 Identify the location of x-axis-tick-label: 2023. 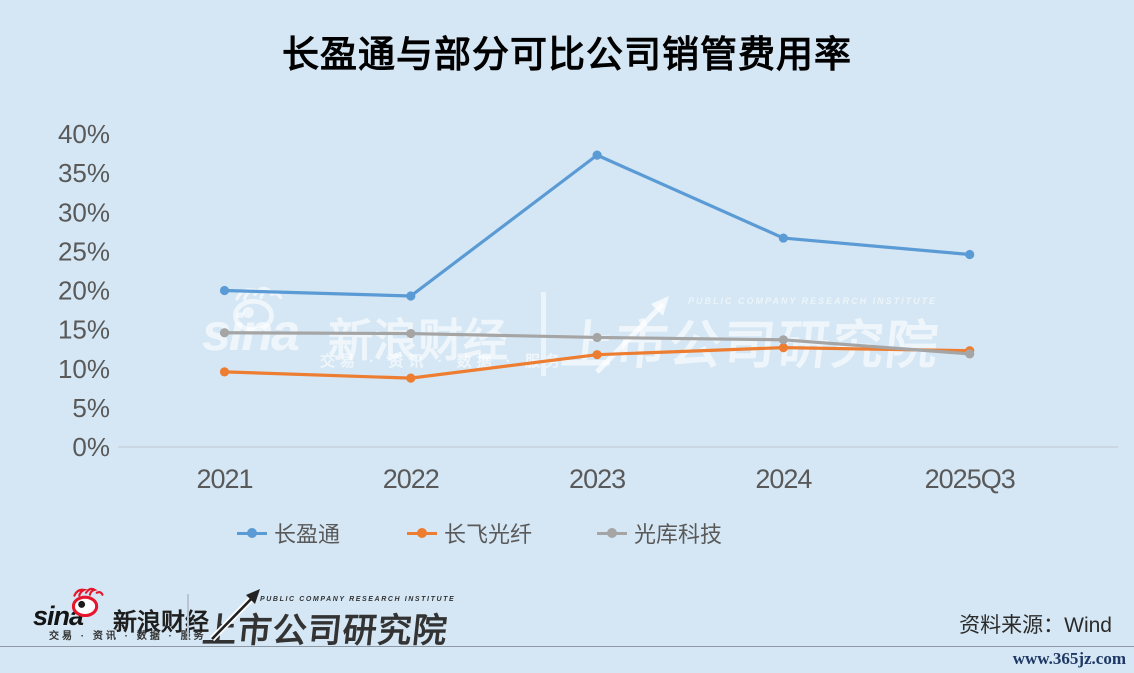
(597, 479).